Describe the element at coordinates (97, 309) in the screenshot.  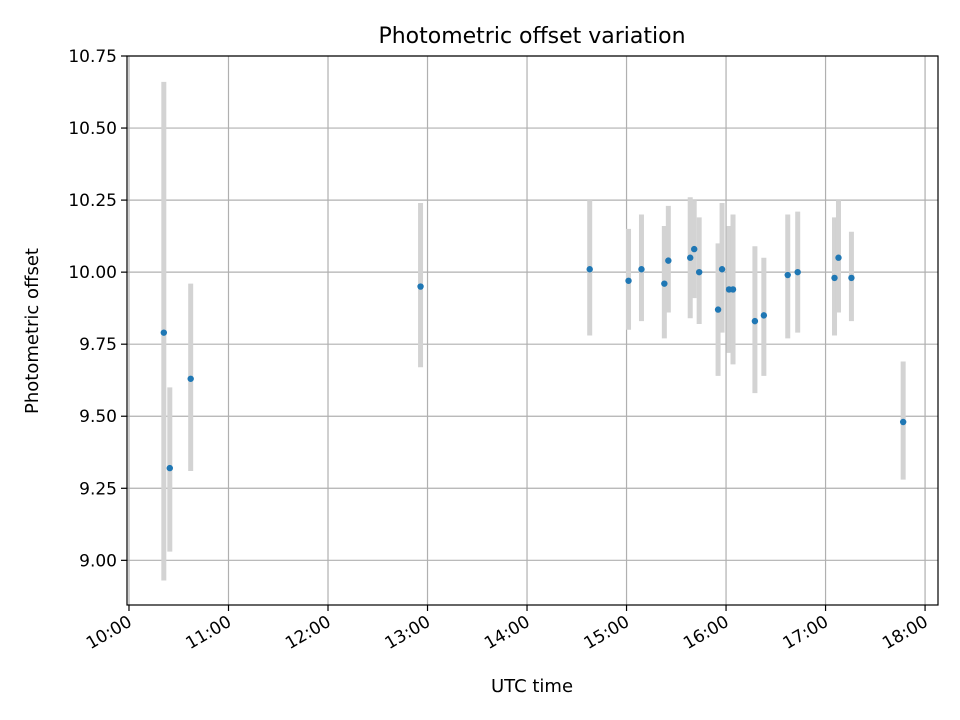
I see `y-axis-ticks: 9.00 9.25 9.50 9.75 10.00 10.25 10.50 10.75` at that location.